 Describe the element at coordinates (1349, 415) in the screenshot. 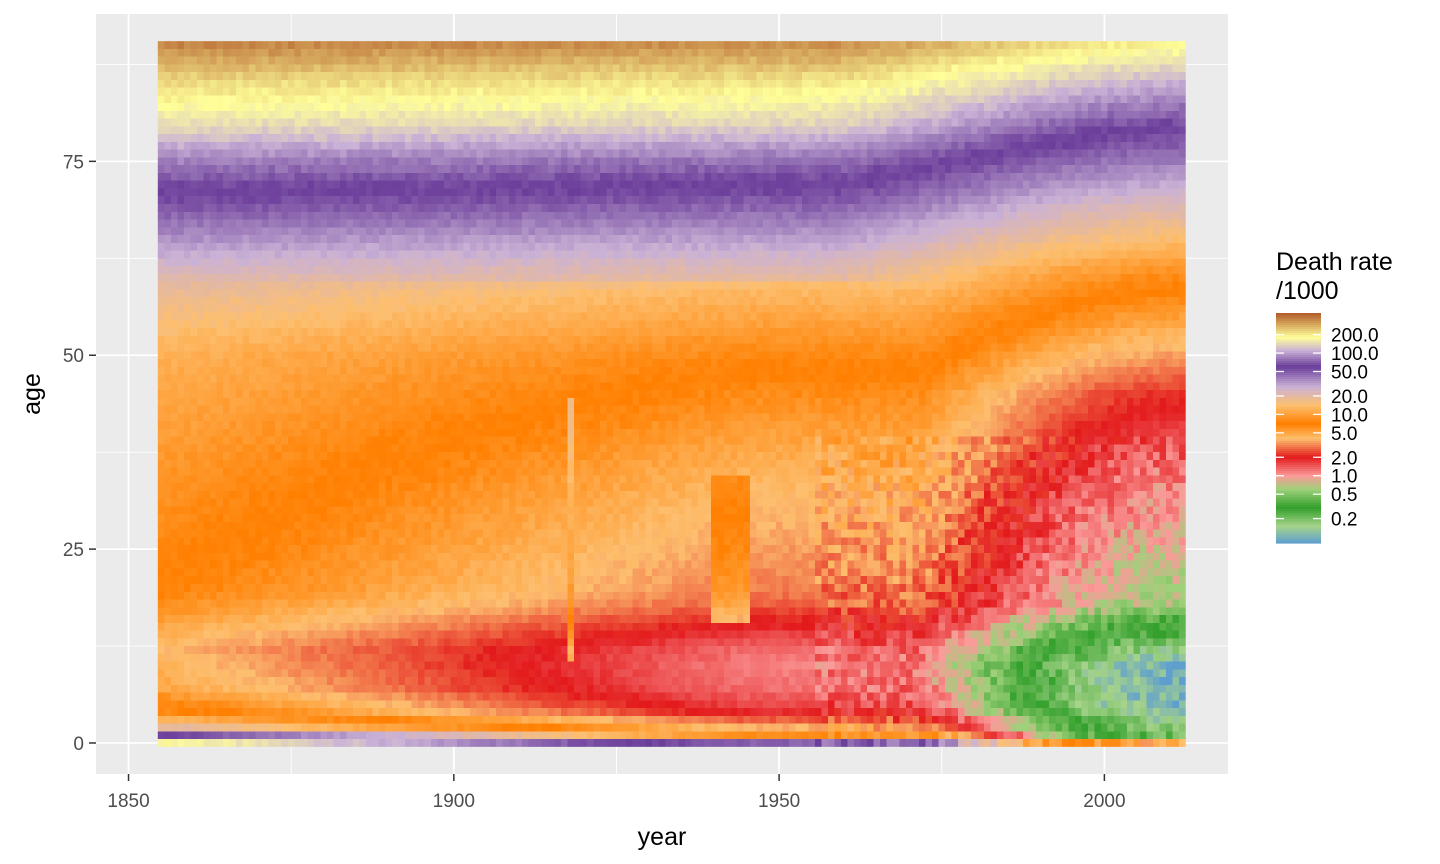

I see `legend-label: 10.0` at that location.